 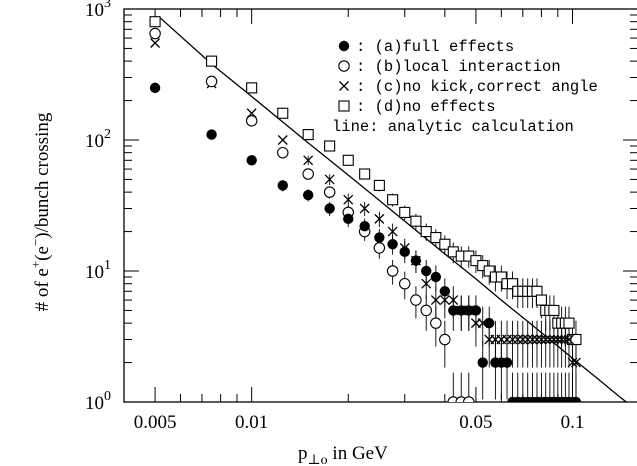 I want to click on y-tick-label: 10¹, so click(x=98, y=270).